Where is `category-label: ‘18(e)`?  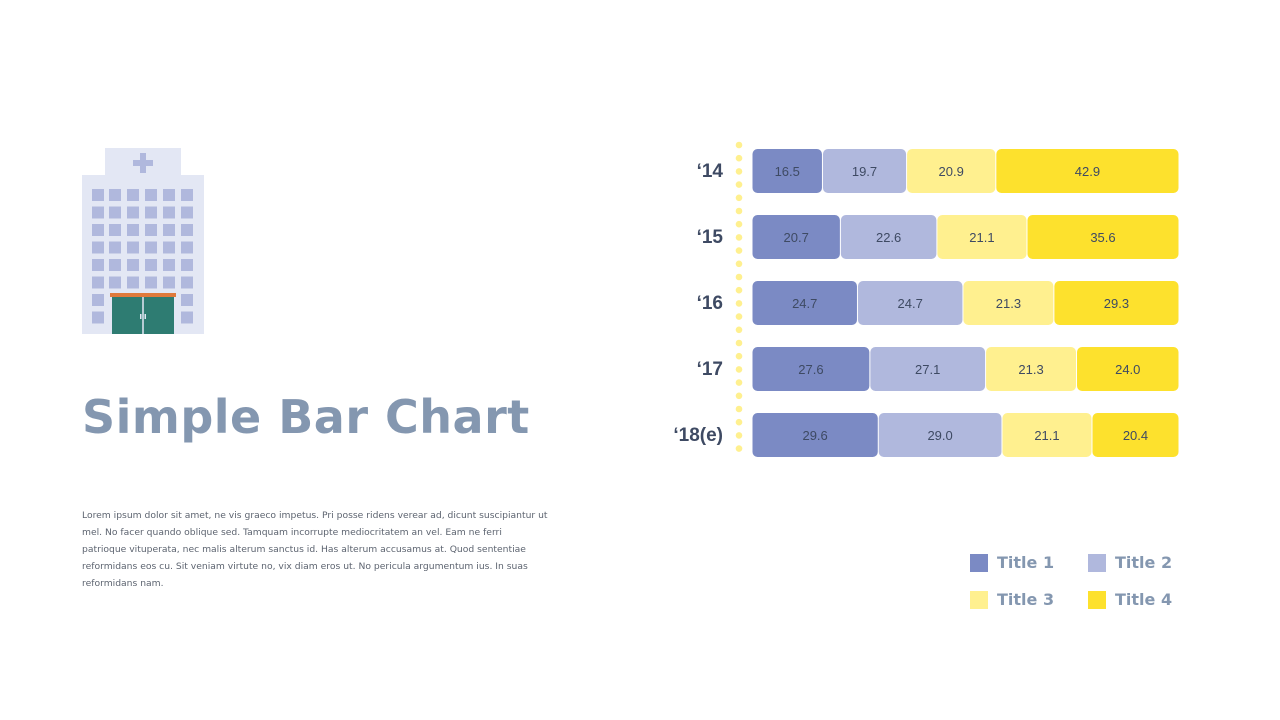
category-label: ‘18(e) is located at coordinates (698, 435).